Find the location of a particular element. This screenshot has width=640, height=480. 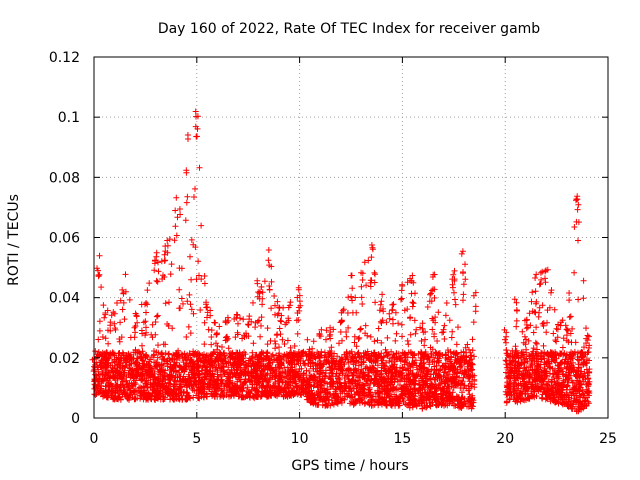

x-axis-title: GPS time / hours is located at coordinates (349, 466).